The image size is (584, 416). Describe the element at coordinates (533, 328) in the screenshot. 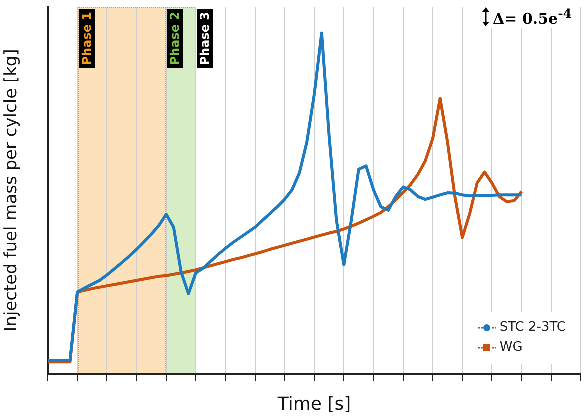

I see `legend-label: STC 2-3TC` at that location.